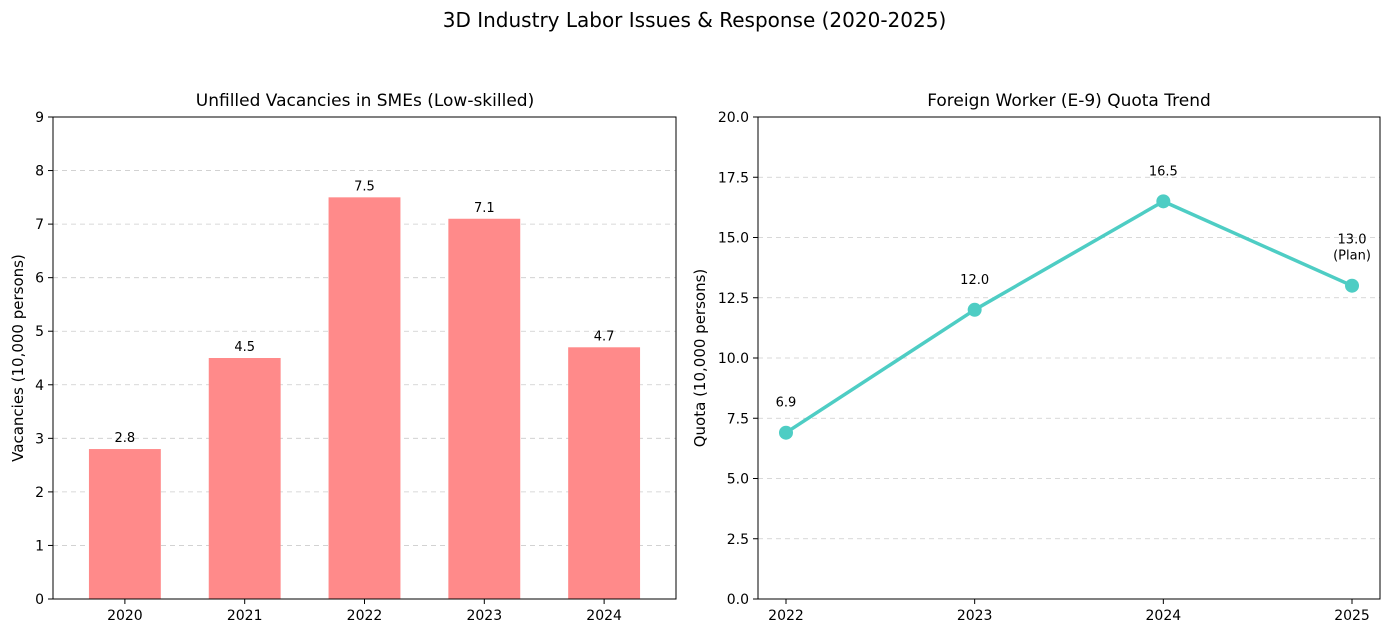  What do you see at coordinates (1069, 101) in the screenshot?
I see `line-chart-title: Foreign Worker (E-9) Quota Trend` at bounding box center [1069, 101].